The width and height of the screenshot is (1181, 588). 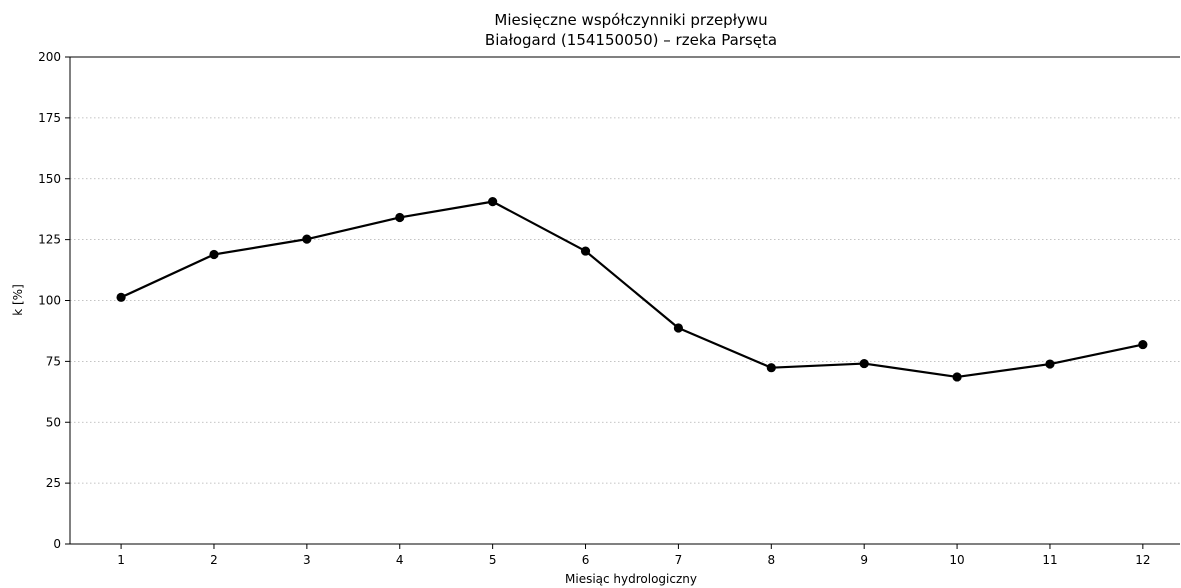 I want to click on x-tick-label: 2, so click(x=214, y=560).